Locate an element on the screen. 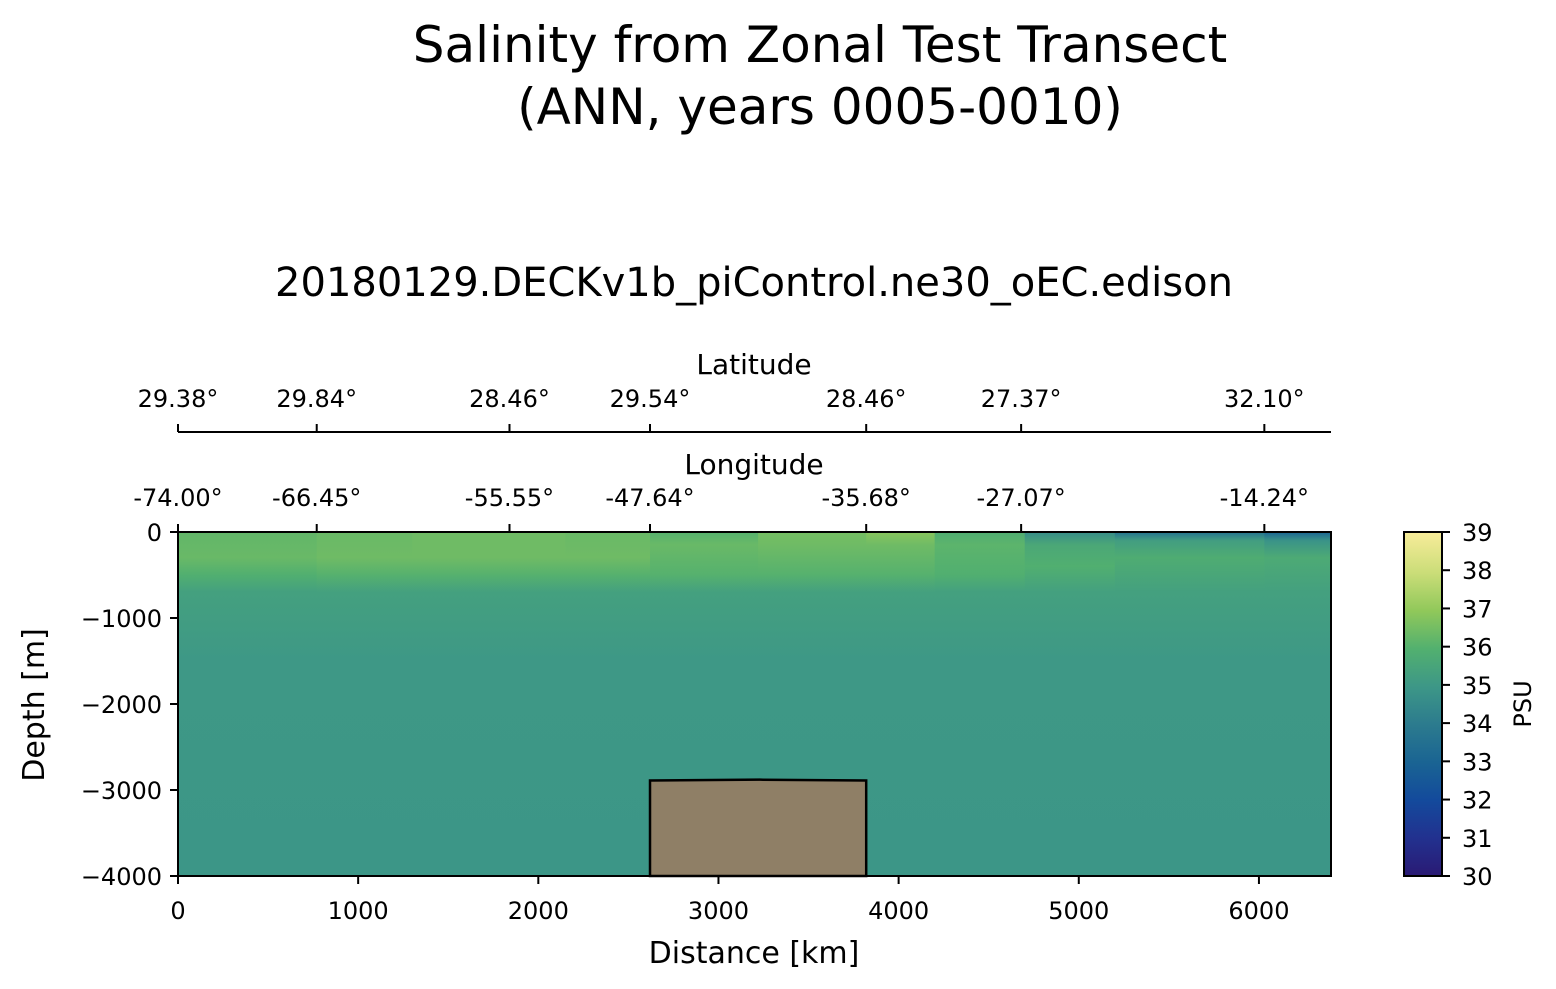  y-tick-label: −4000 is located at coordinates (121, 877).